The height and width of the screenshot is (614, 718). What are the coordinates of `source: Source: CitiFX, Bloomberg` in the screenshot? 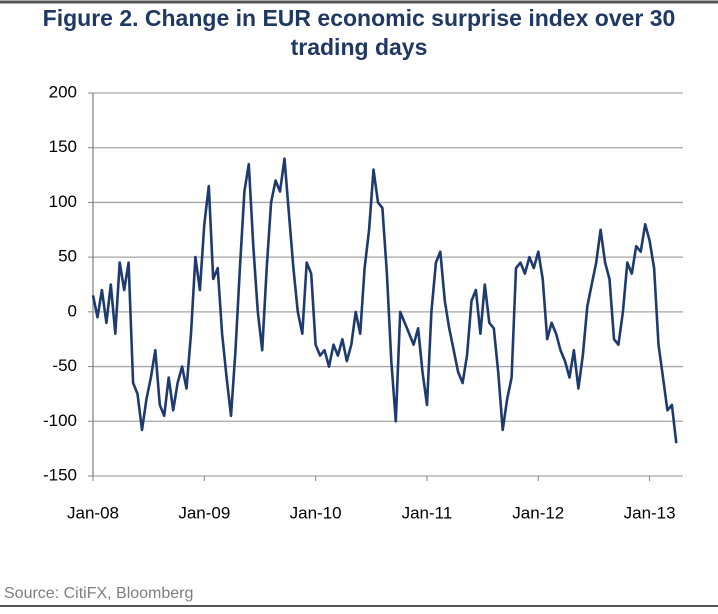 It's located at (98, 593).